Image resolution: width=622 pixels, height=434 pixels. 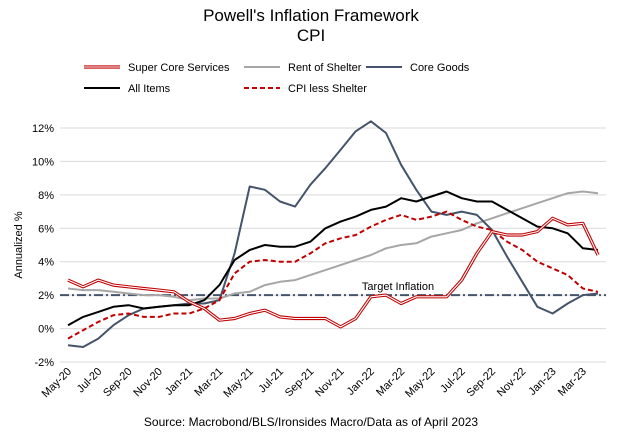 What do you see at coordinates (179, 68) in the screenshot?
I see `legend-super-core-services-label: Super Core Services` at bounding box center [179, 68].